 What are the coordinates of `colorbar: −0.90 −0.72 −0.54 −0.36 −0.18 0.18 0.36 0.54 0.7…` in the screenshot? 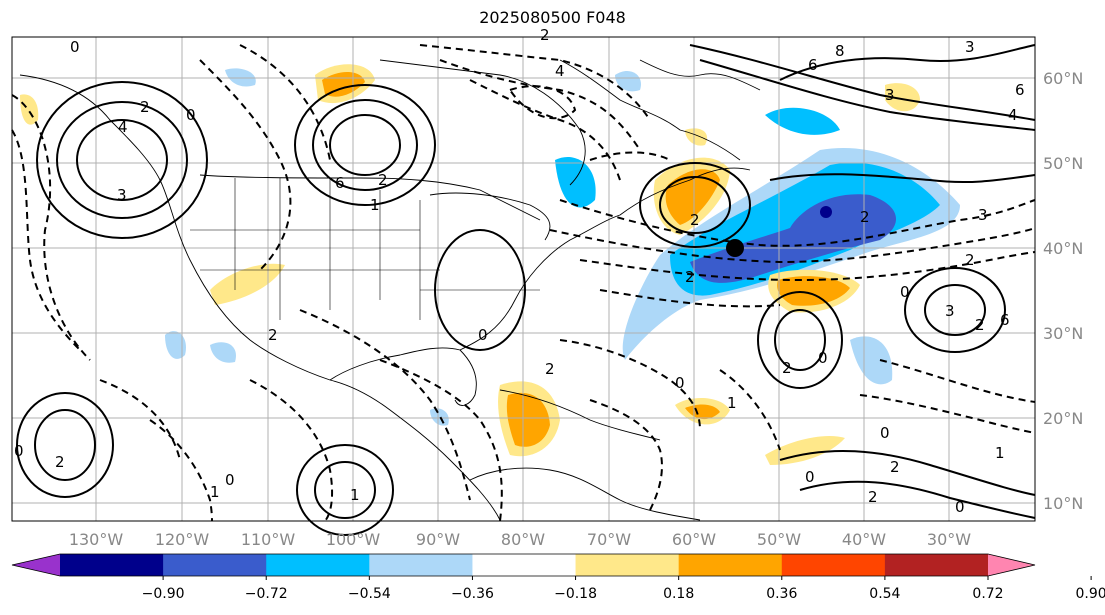 It's located at (558, 577).